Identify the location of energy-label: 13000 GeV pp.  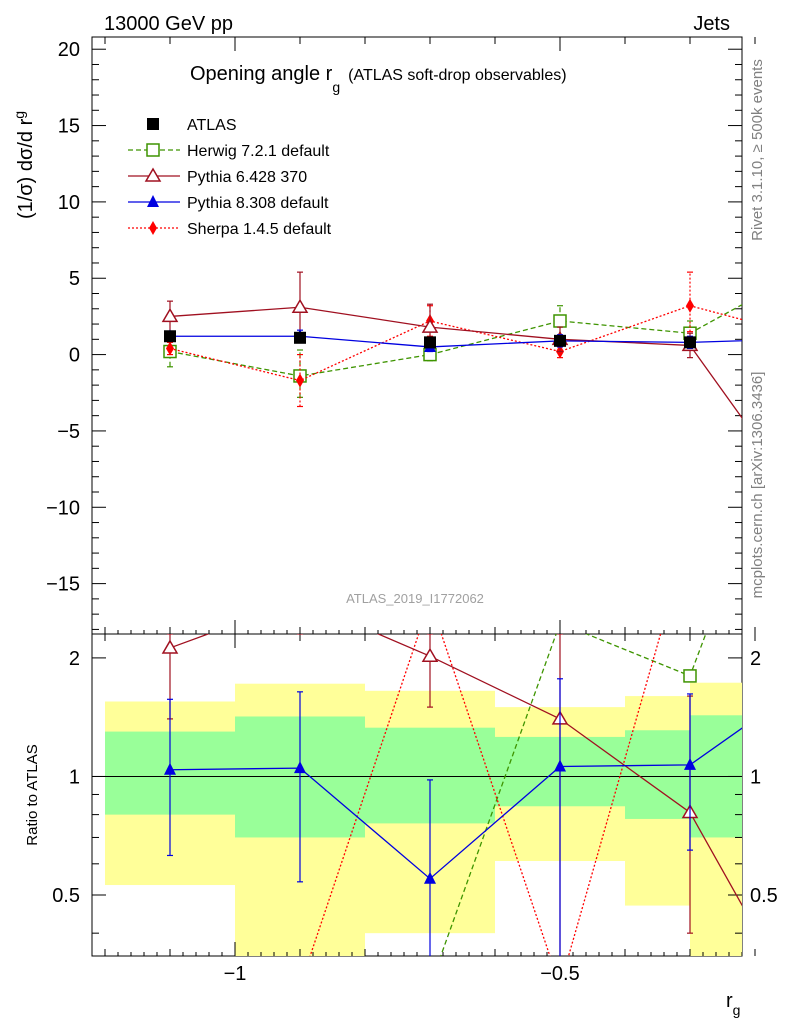
(168, 24).